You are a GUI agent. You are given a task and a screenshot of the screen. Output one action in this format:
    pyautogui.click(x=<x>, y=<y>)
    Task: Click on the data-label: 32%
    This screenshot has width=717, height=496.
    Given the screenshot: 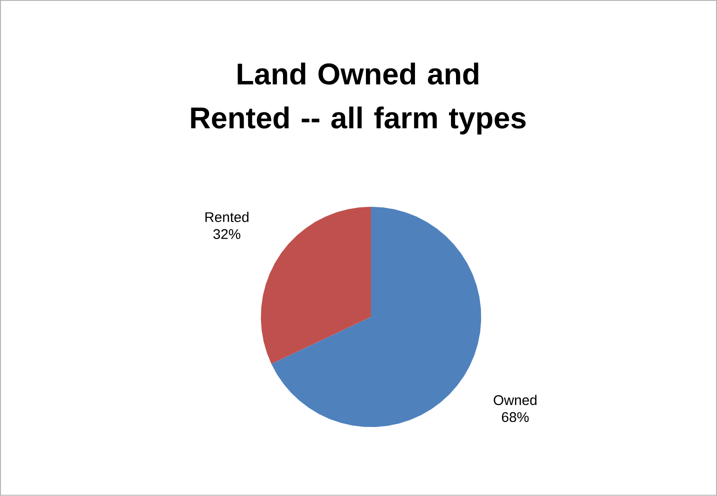 What is the action you would take?
    pyautogui.click(x=226, y=234)
    